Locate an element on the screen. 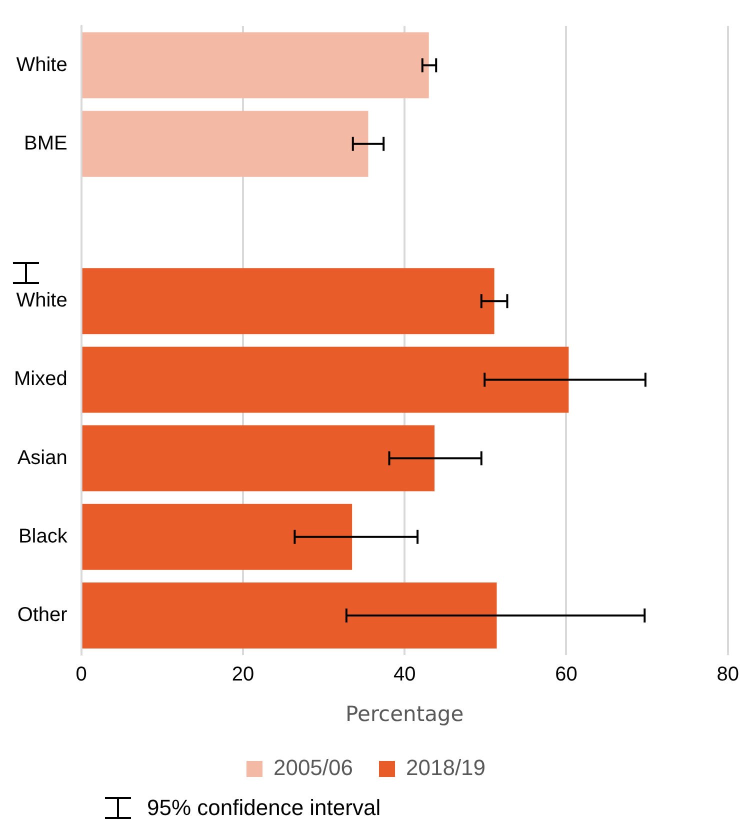 The height and width of the screenshot is (825, 747). y-tick-label: Asian is located at coordinates (42, 457).